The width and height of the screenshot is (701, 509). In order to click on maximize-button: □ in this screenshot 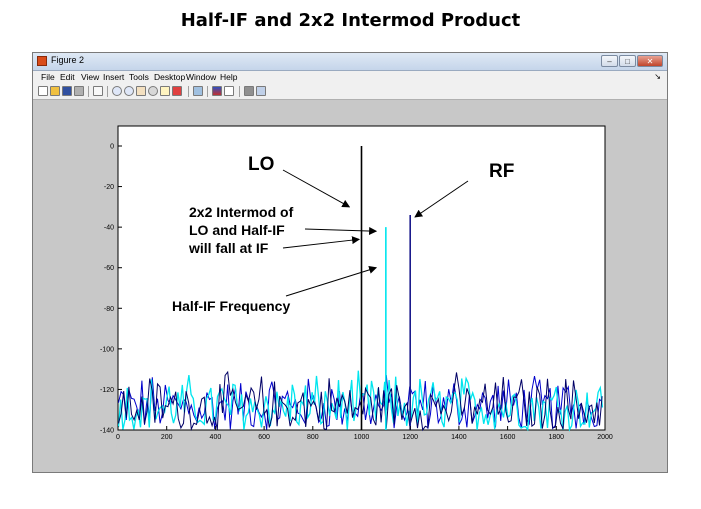, I will do `click(627, 61)`.